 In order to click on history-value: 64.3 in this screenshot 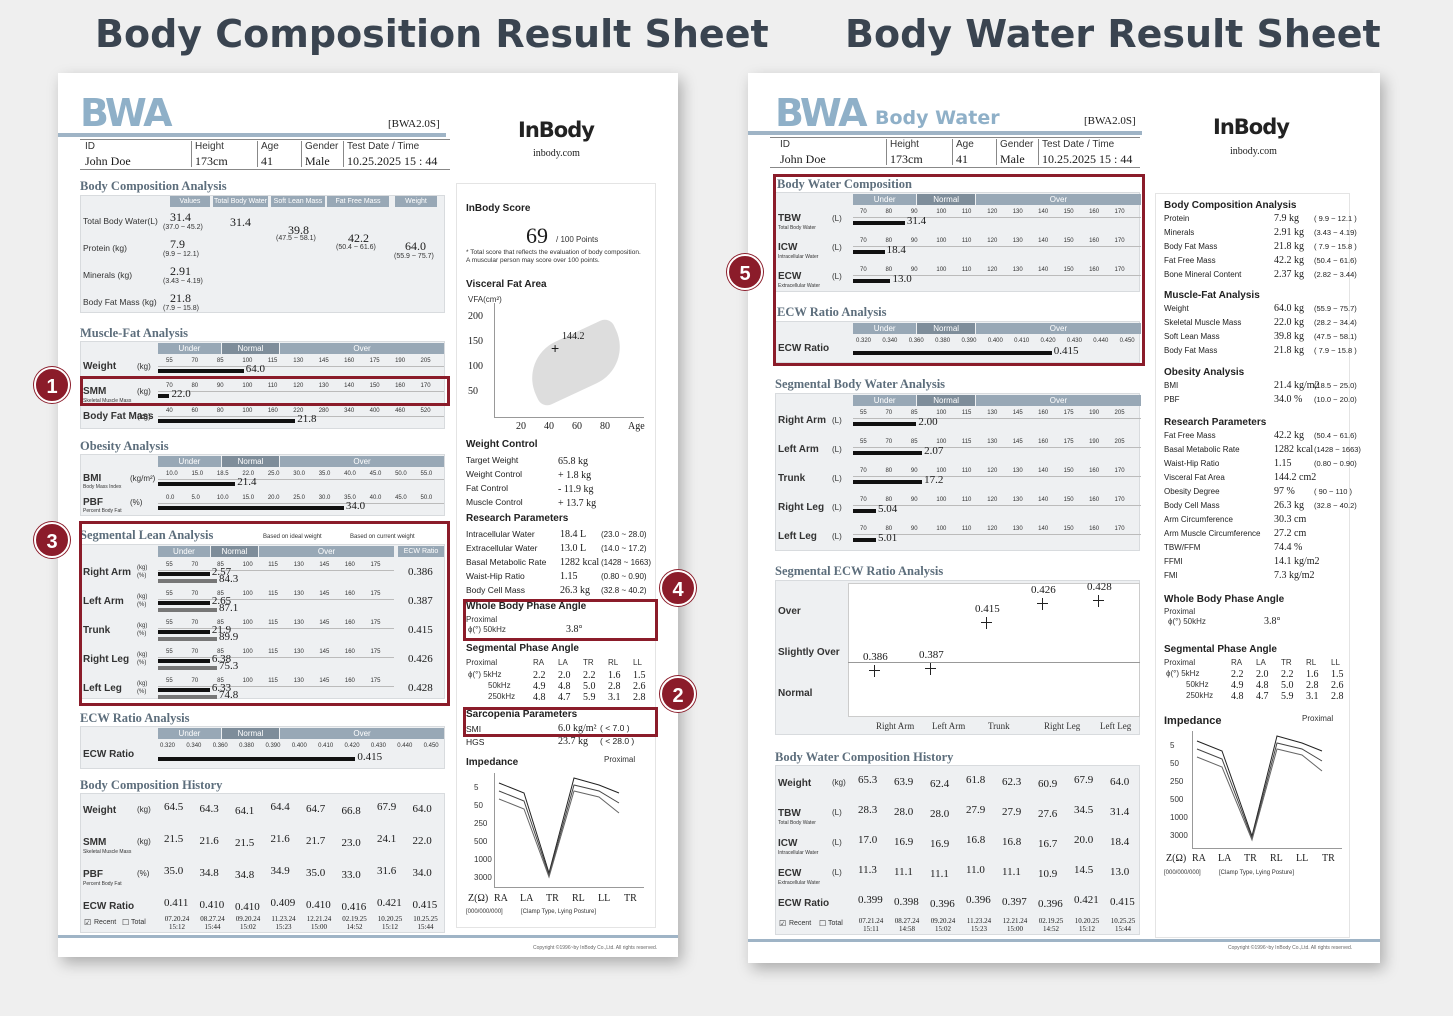, I will do `click(209, 809)`.